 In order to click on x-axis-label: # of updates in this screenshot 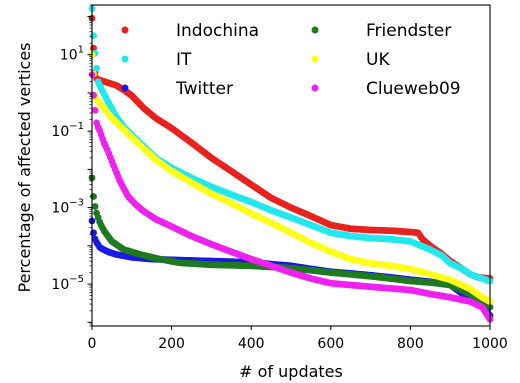, I will do `click(291, 371)`.